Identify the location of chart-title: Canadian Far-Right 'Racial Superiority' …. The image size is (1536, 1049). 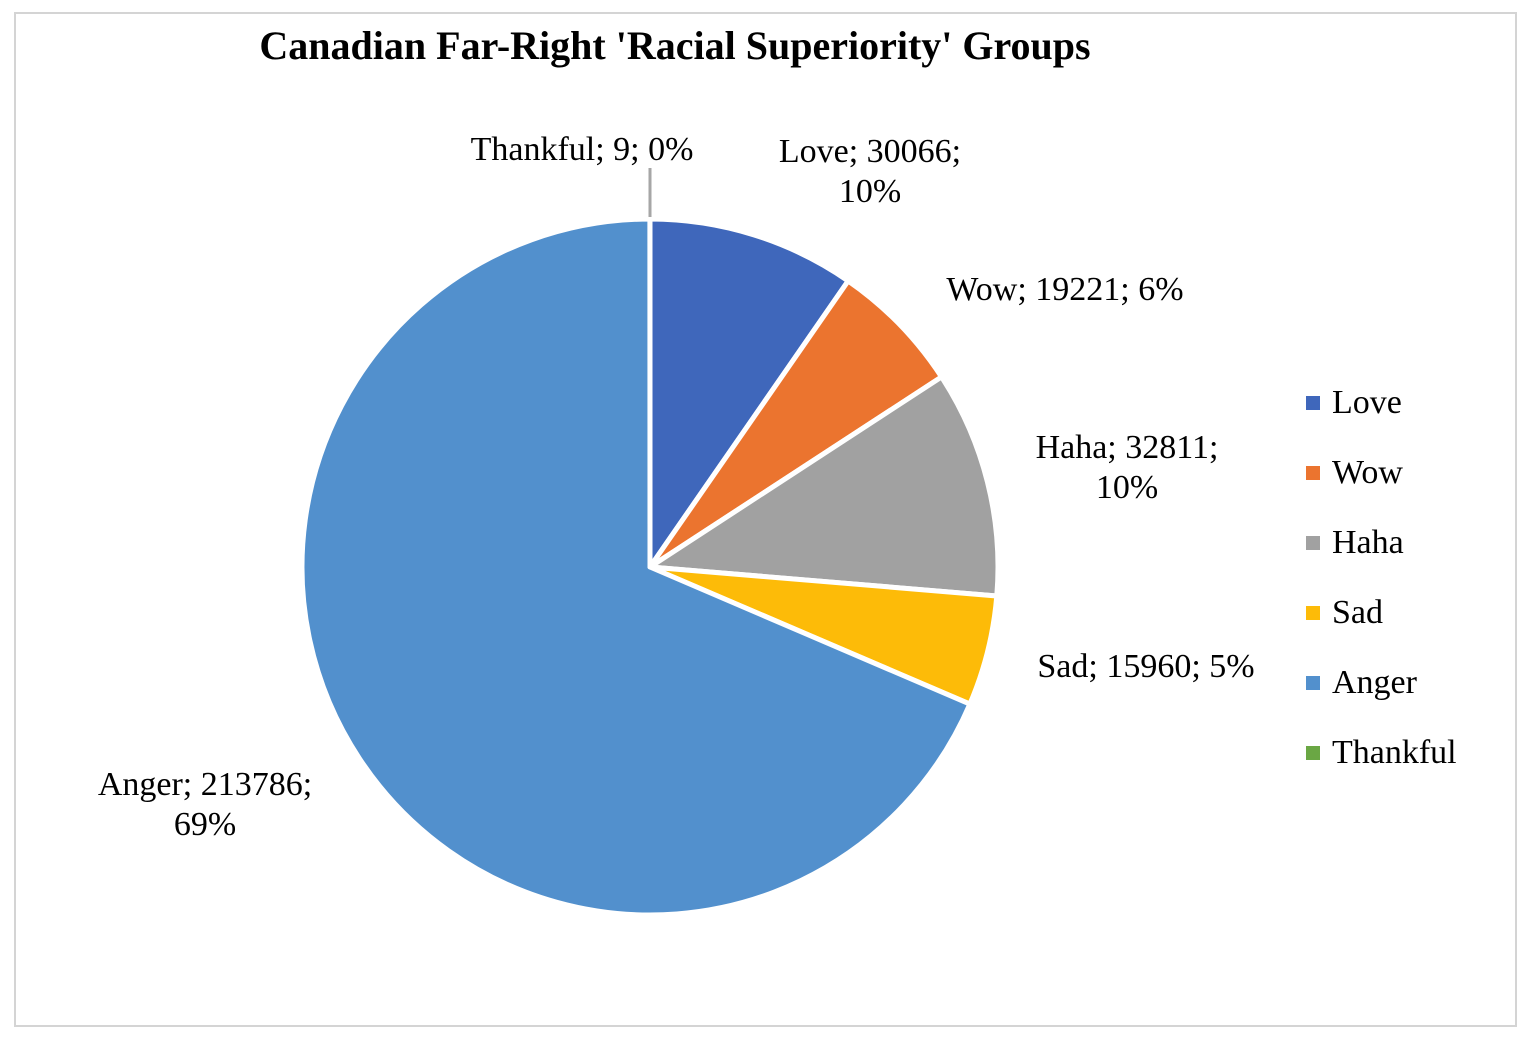
(675, 45).